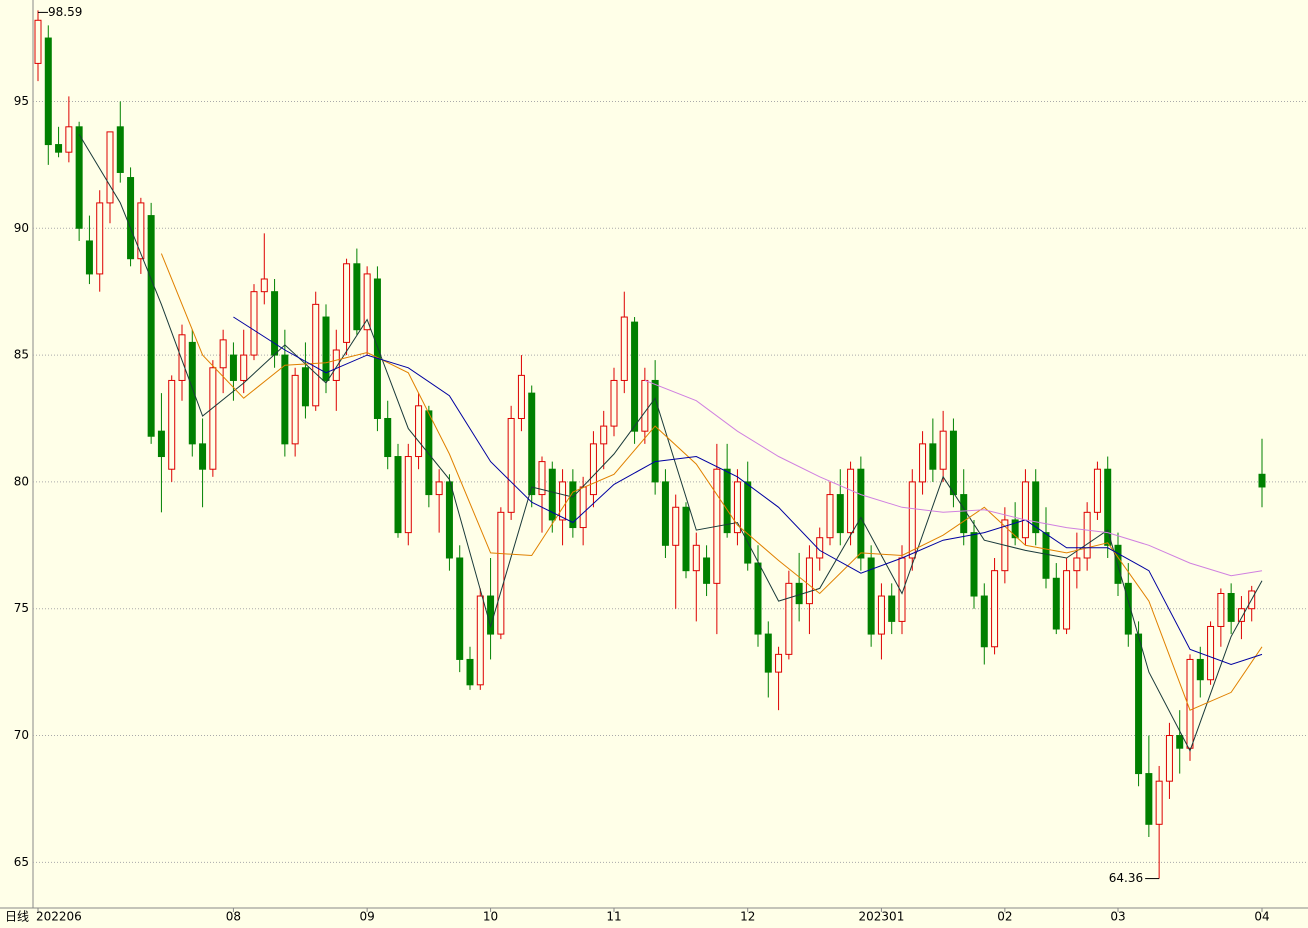 This screenshot has height=928, width=1308. Describe the element at coordinates (21, 355) in the screenshot. I see `y-tick-label: 85` at that location.